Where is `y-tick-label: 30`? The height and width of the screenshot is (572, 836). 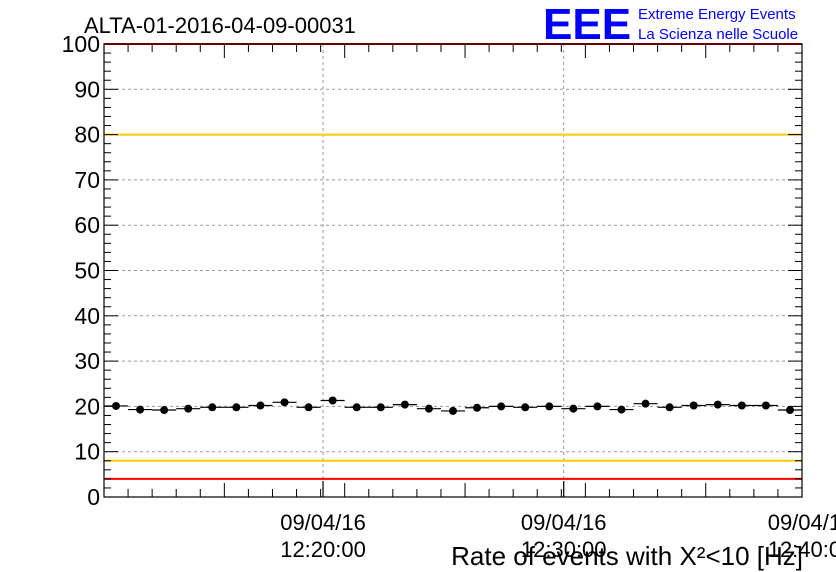 y-tick-label: 30 is located at coordinates (87, 361).